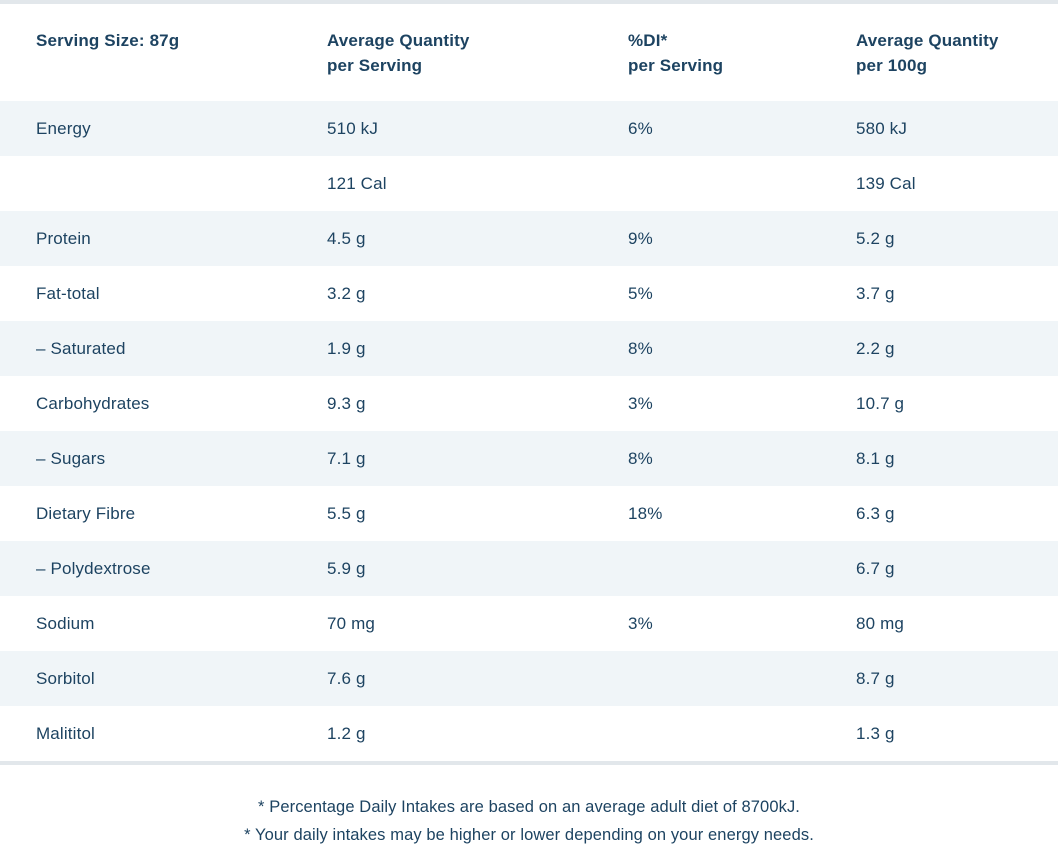 This screenshot has height=850, width=1058. Describe the element at coordinates (63, 128) in the screenshot. I see `nutrient-name: Energy` at that location.